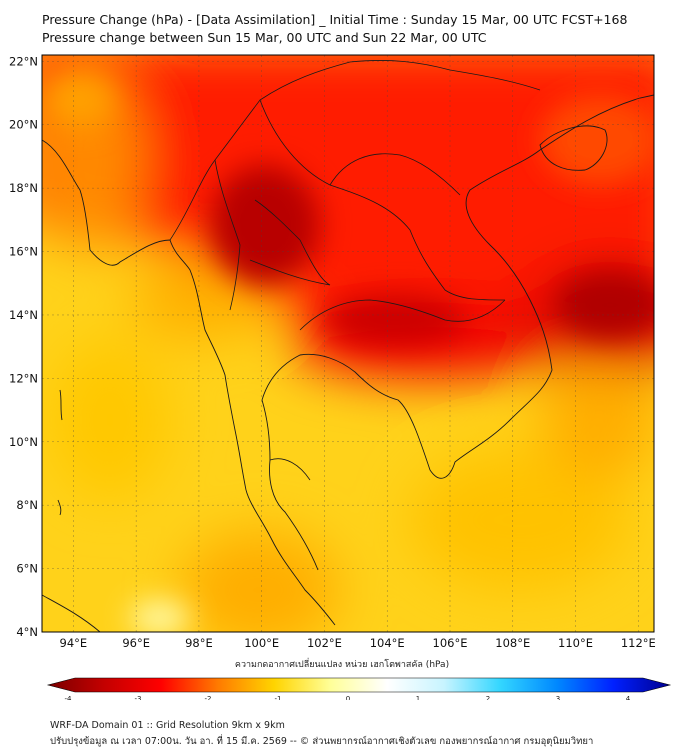  What do you see at coordinates (628, 697) in the screenshot?
I see `colorbar-tick-label: 4` at bounding box center [628, 697].